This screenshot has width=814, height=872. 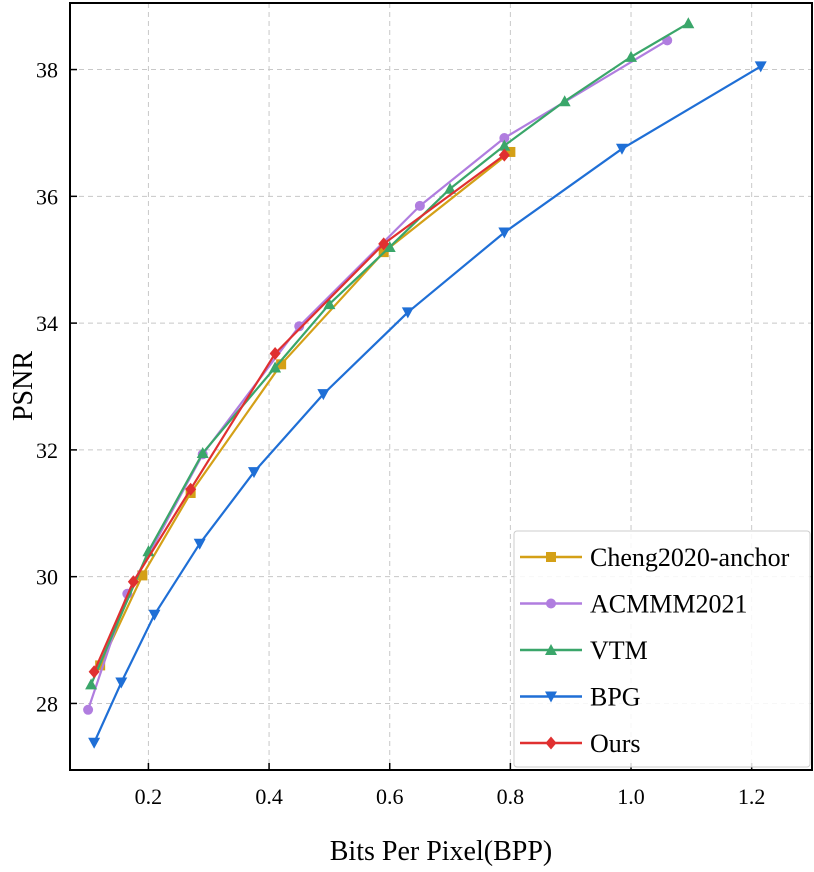 I want to click on legend-label: Ours, so click(x=615, y=743).